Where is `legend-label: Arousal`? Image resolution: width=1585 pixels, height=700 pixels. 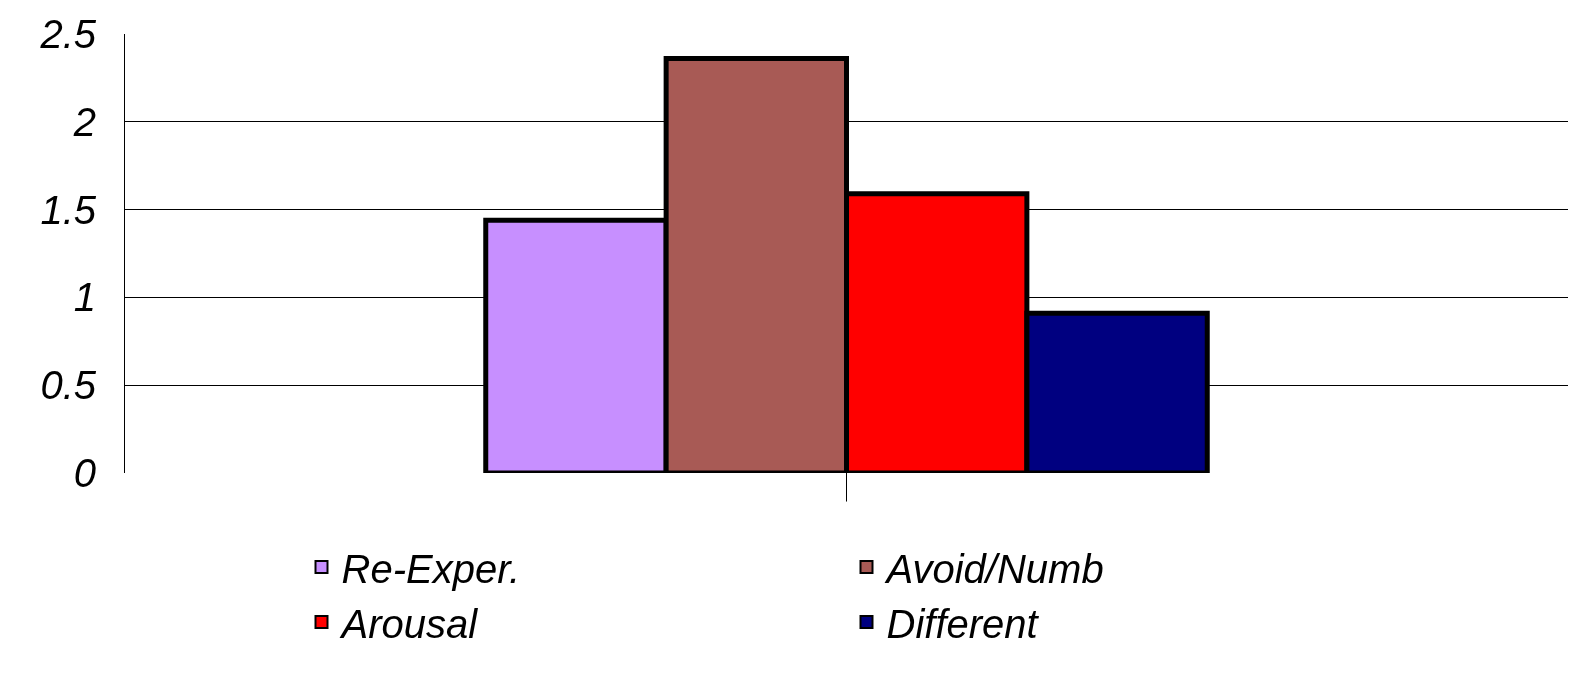 legend-label: Arousal is located at coordinates (409, 623).